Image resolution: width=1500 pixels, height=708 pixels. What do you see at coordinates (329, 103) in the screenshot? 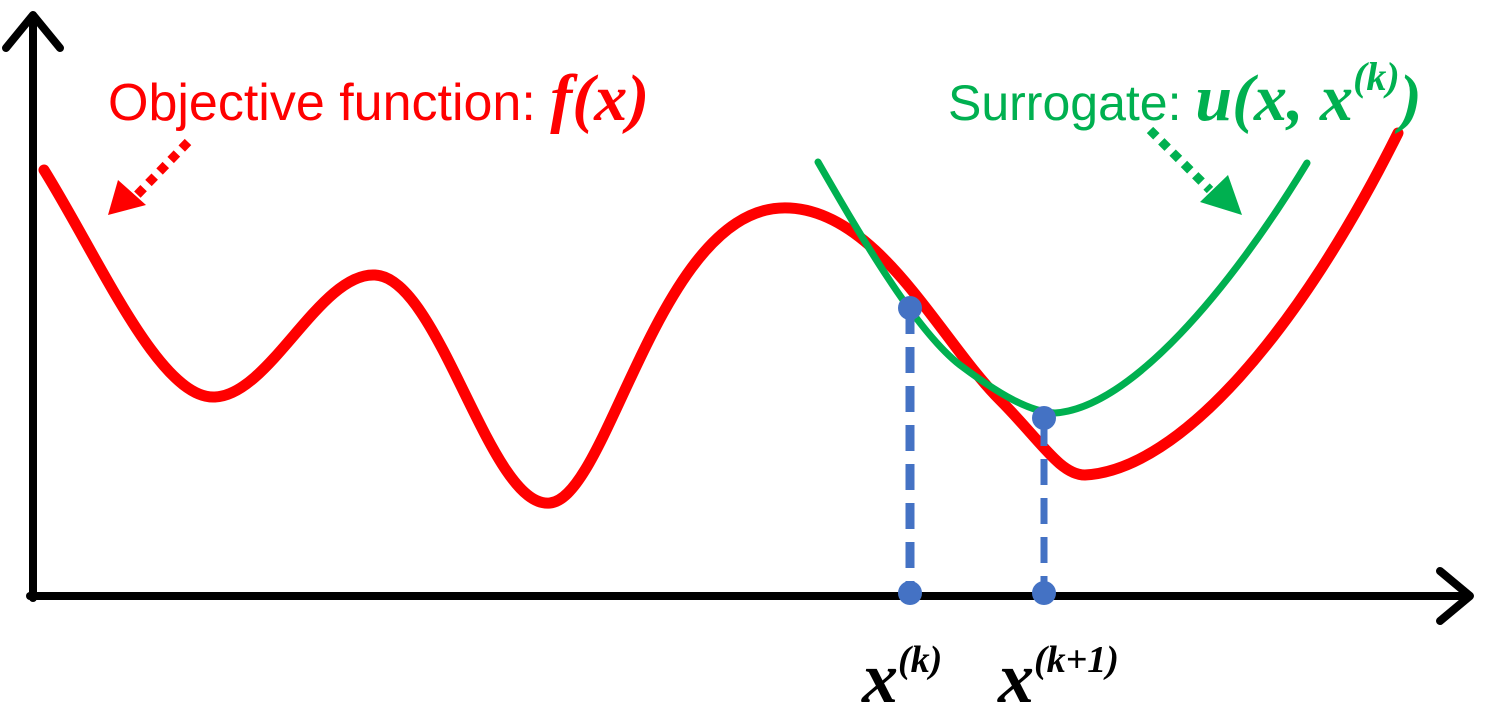
I see `objective-label-text: Objective function:` at bounding box center [329, 103].